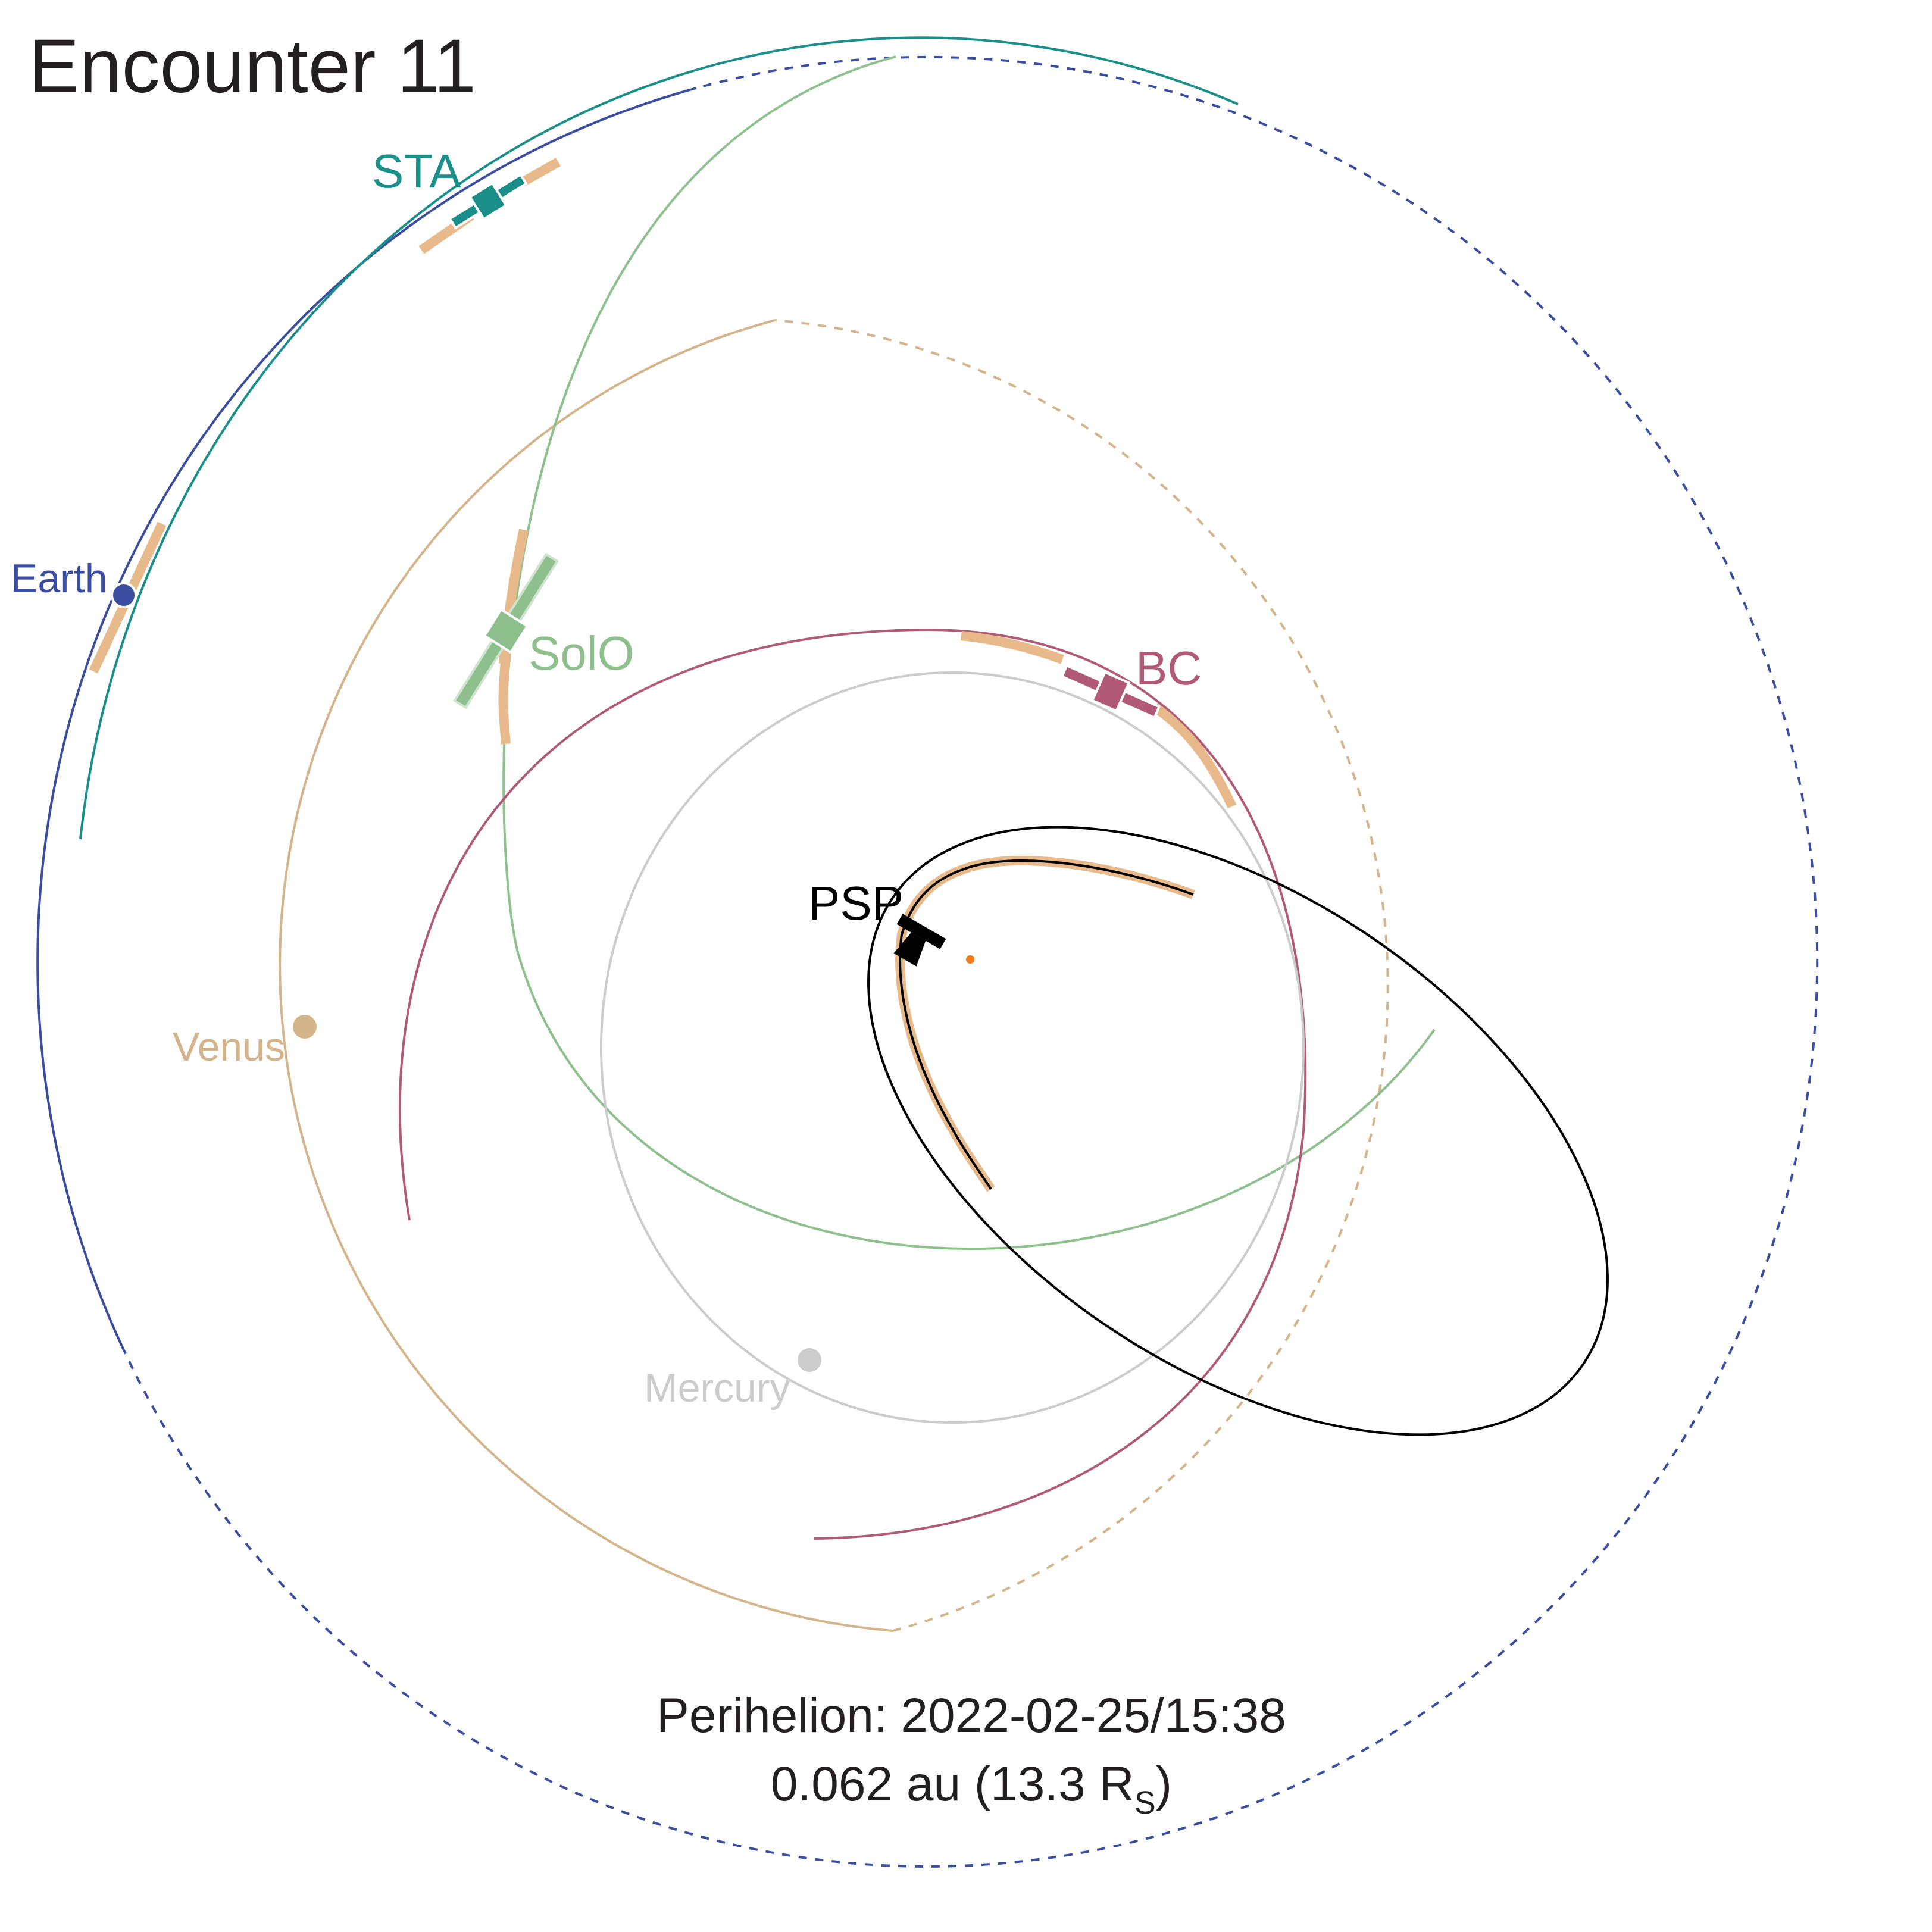 The width and height of the screenshot is (1932, 1932). What do you see at coordinates (809, 1360) in the screenshot?
I see `mercury-marker` at bounding box center [809, 1360].